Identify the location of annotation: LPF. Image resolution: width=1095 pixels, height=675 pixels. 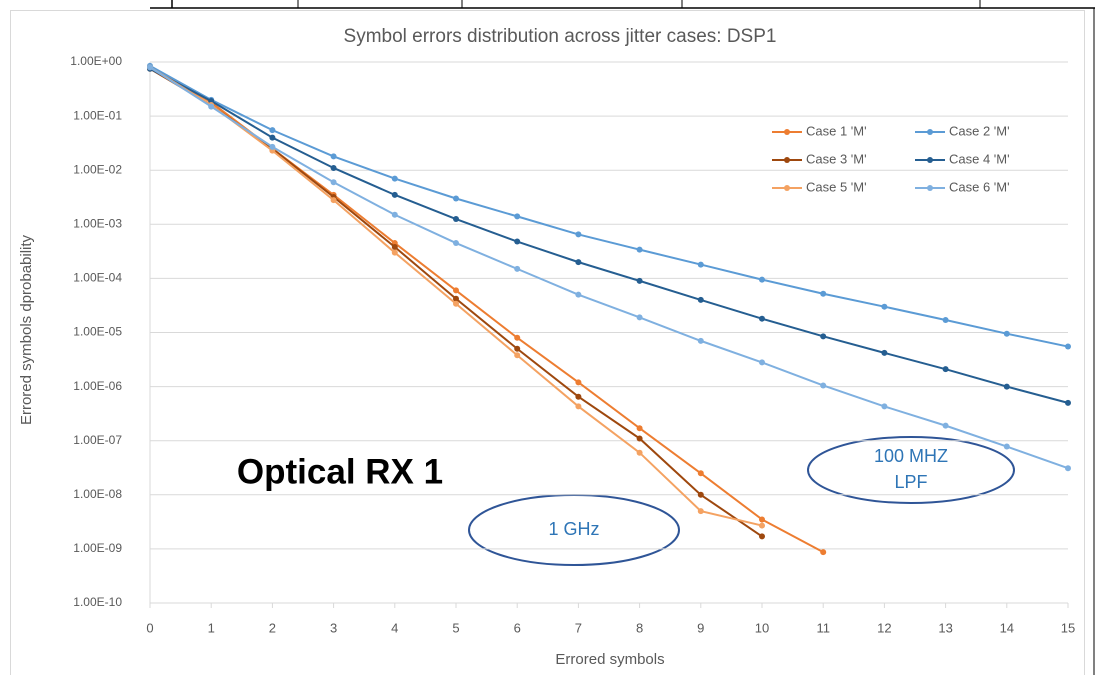
(910, 482).